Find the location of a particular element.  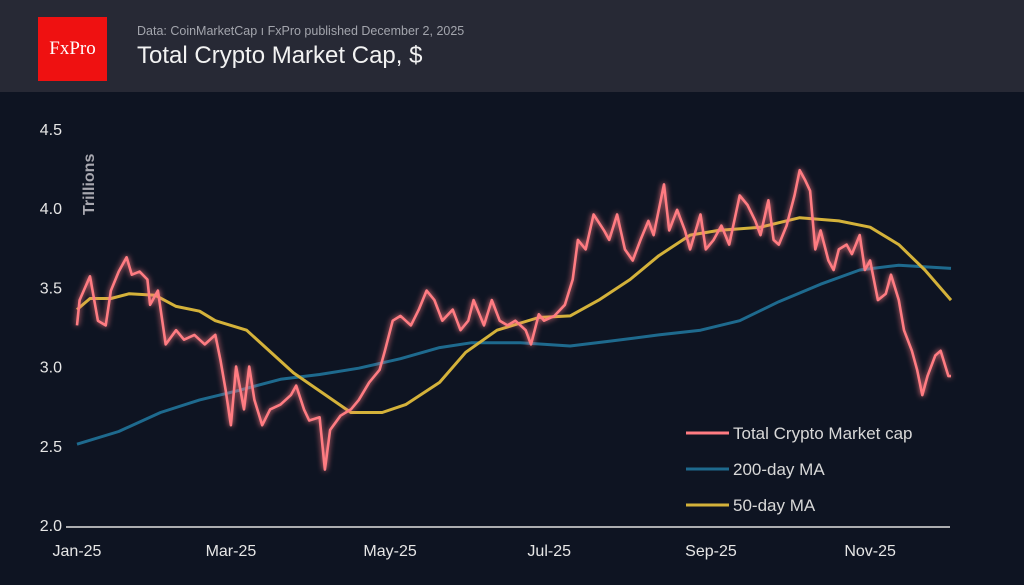

chart-title: Total Crypto Market Cap, $ is located at coordinates (280, 55).